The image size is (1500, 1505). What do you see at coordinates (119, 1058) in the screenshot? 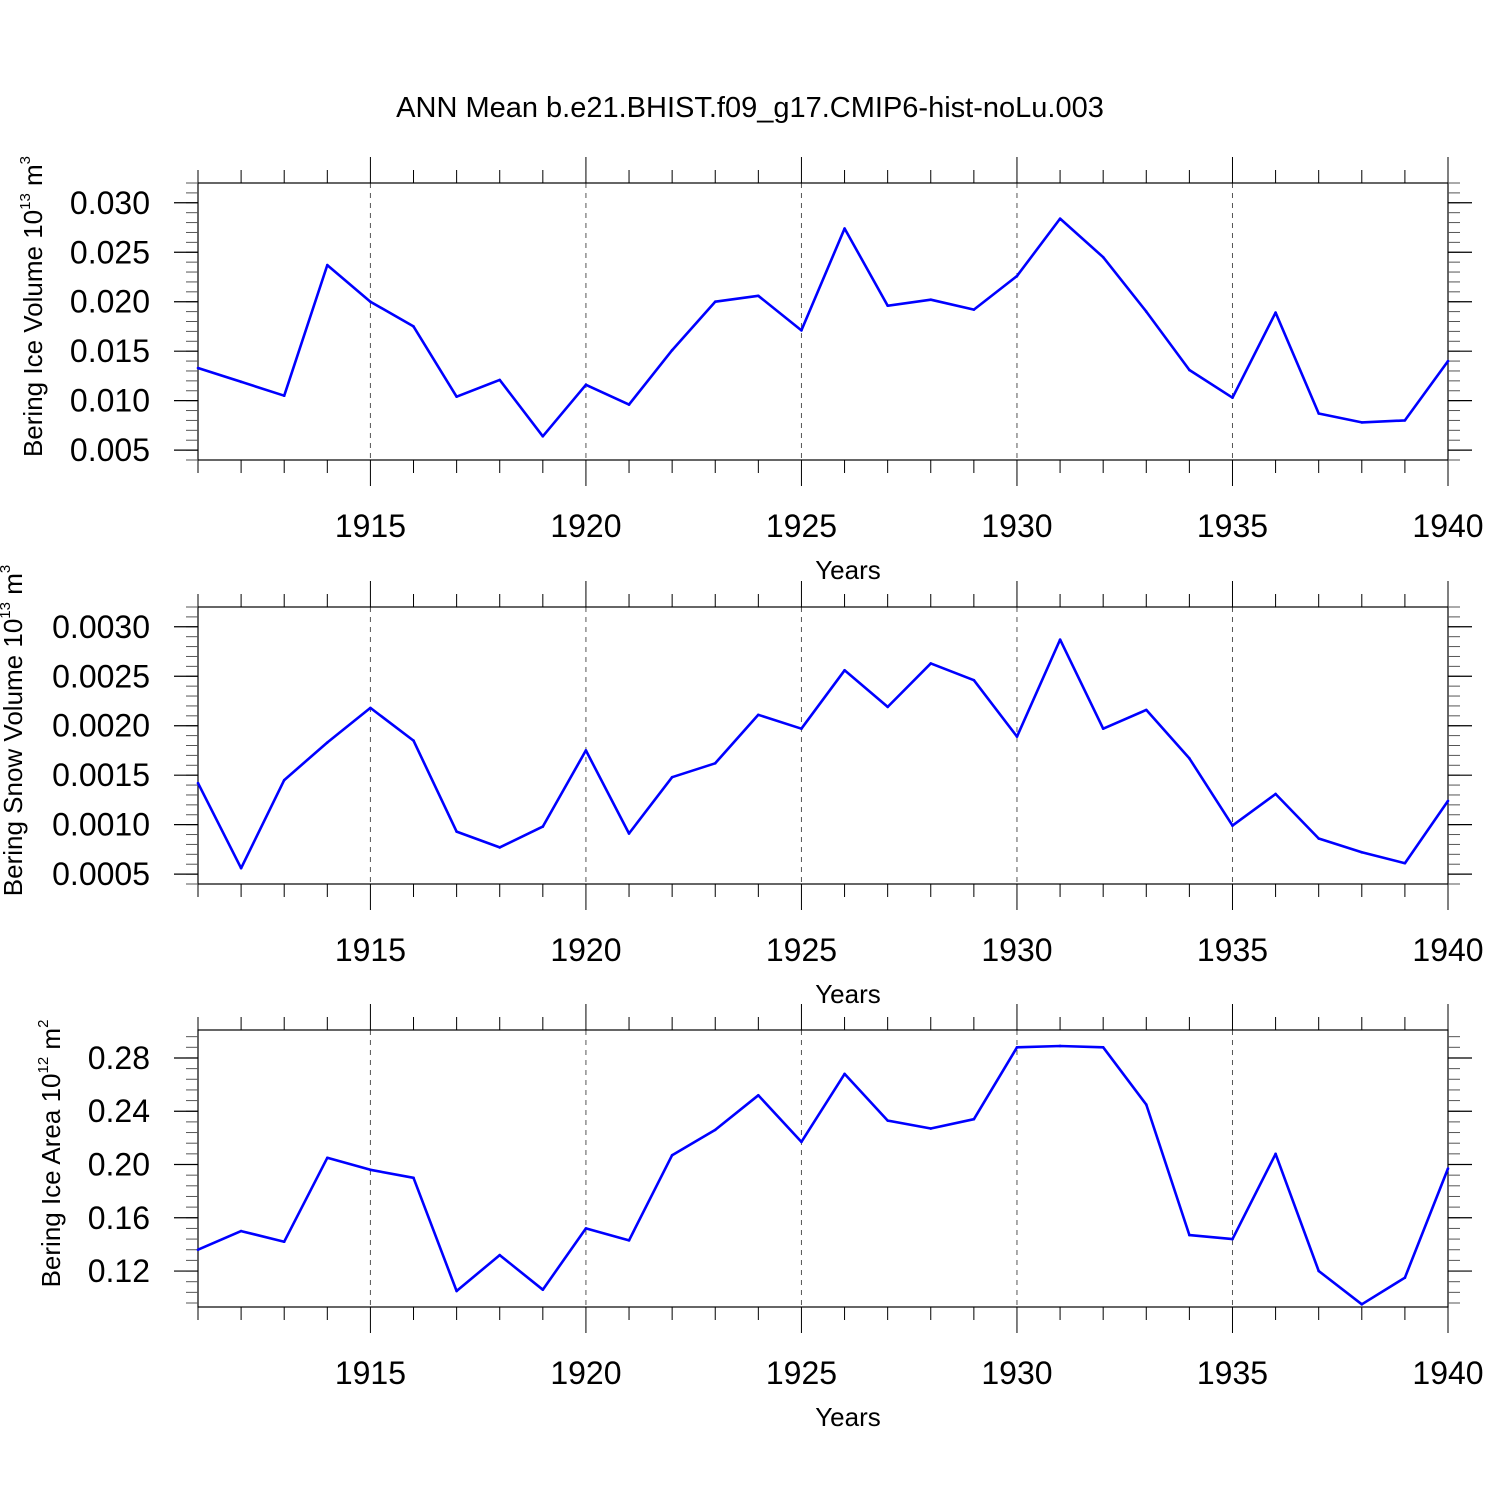
I see `y-tick-label: 0.28` at bounding box center [119, 1058].